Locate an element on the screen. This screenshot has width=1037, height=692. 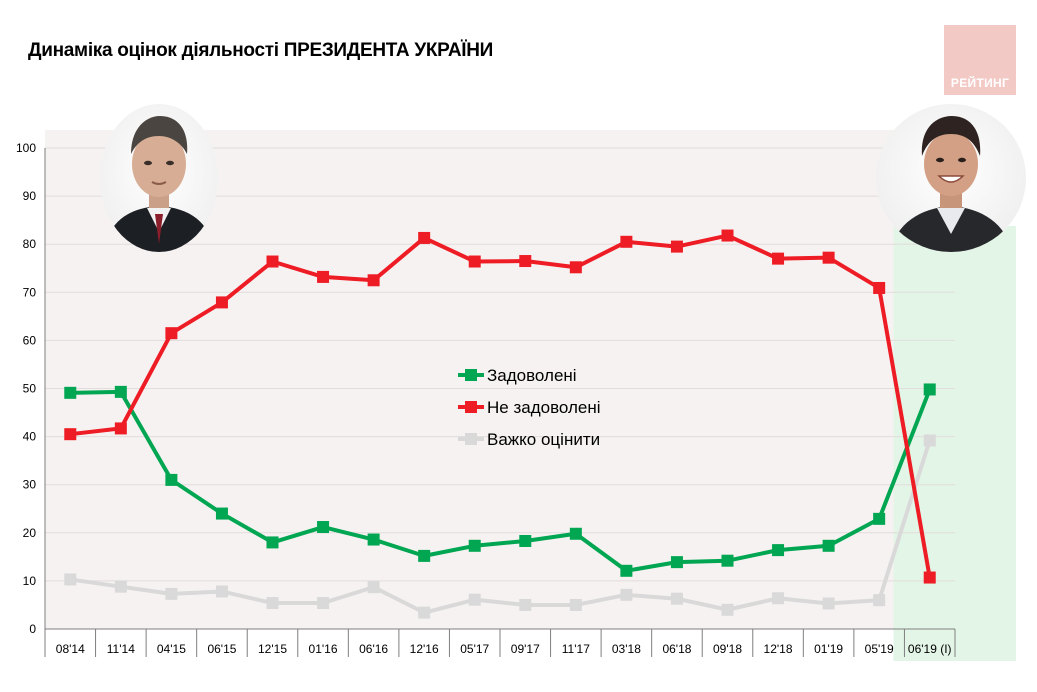
y-tick-label: 30 is located at coordinates (30, 485).